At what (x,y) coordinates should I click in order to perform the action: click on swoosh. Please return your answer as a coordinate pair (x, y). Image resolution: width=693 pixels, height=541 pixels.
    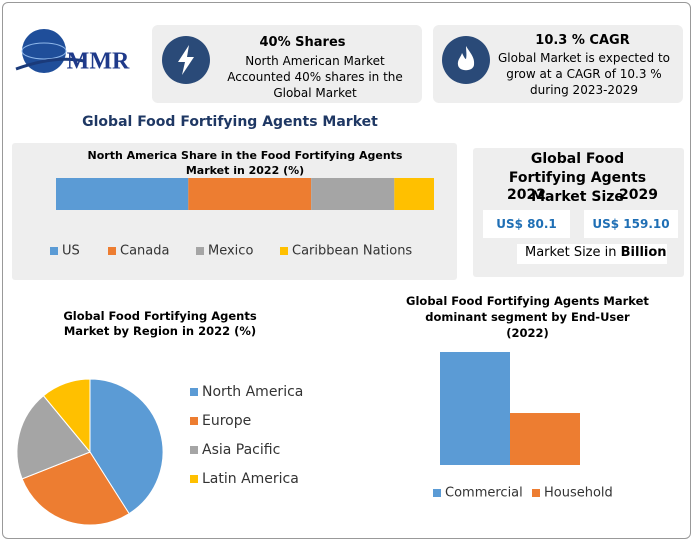
    Looking at the image, I should click on (50, 64).